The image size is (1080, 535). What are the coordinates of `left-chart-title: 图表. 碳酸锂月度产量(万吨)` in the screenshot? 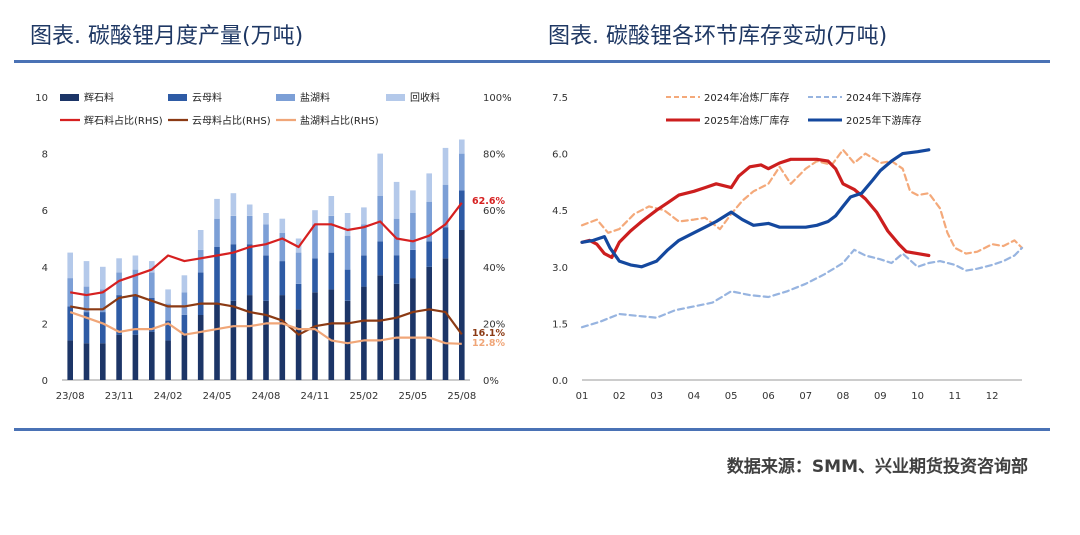 It's located at (167, 36).